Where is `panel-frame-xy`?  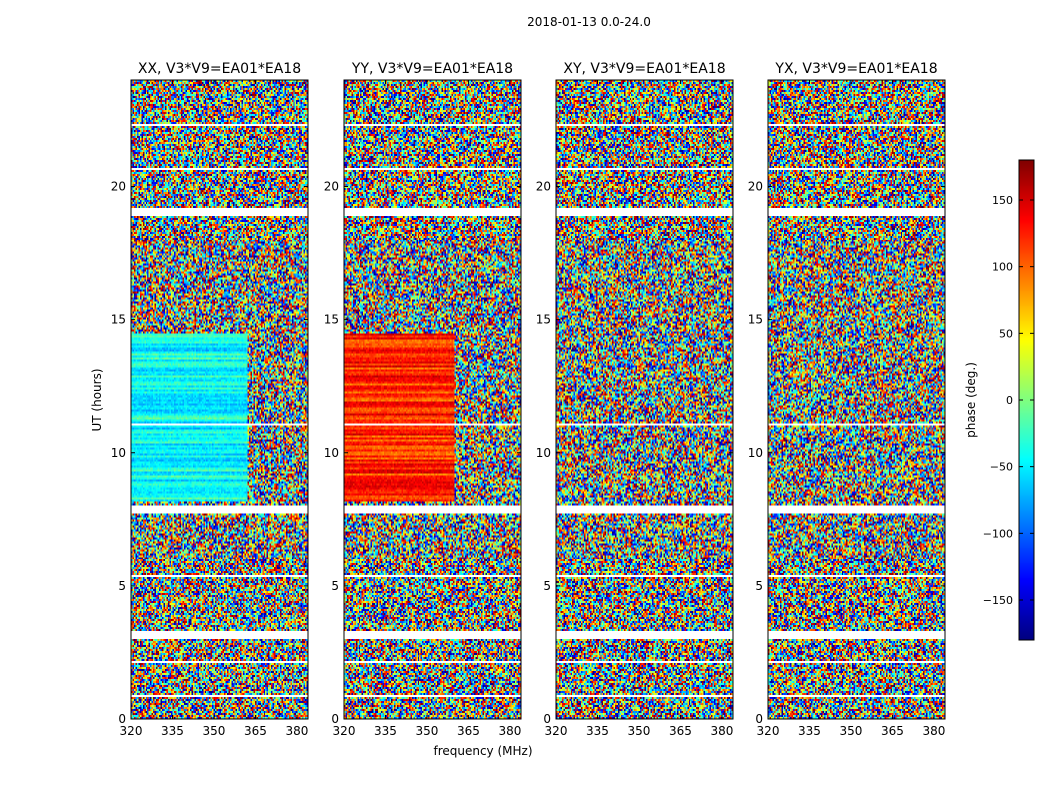
panel-frame-xy is located at coordinates (644, 399).